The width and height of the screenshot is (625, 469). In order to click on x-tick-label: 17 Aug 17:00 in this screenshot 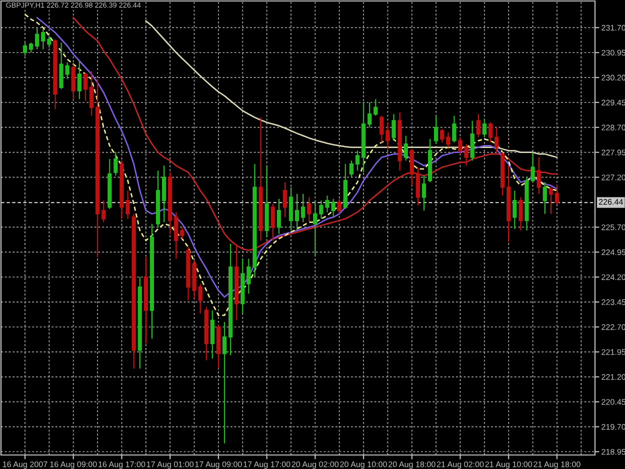, I will do `click(267, 465)`.